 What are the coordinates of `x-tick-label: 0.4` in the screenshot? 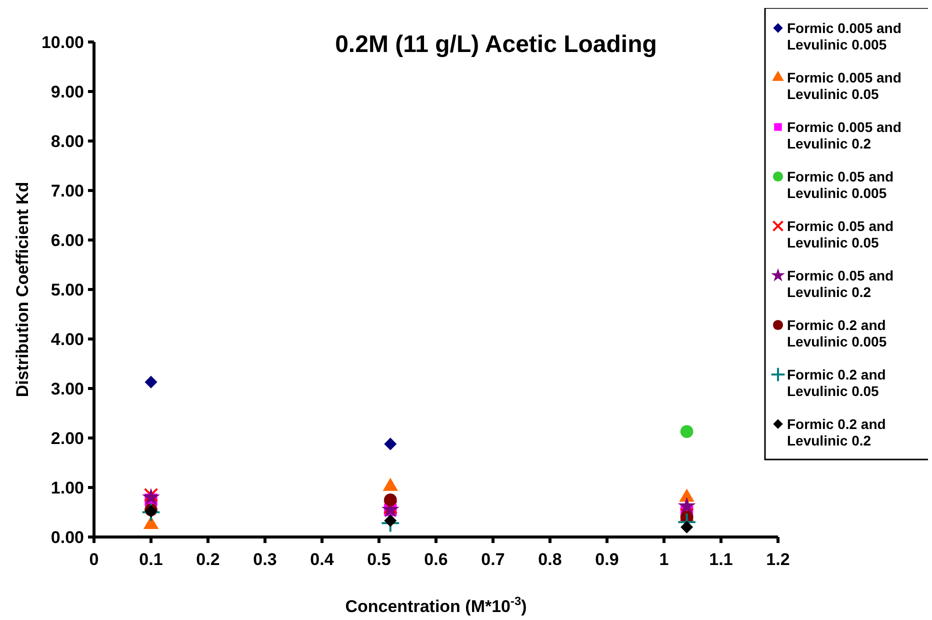 It's located at (322, 559).